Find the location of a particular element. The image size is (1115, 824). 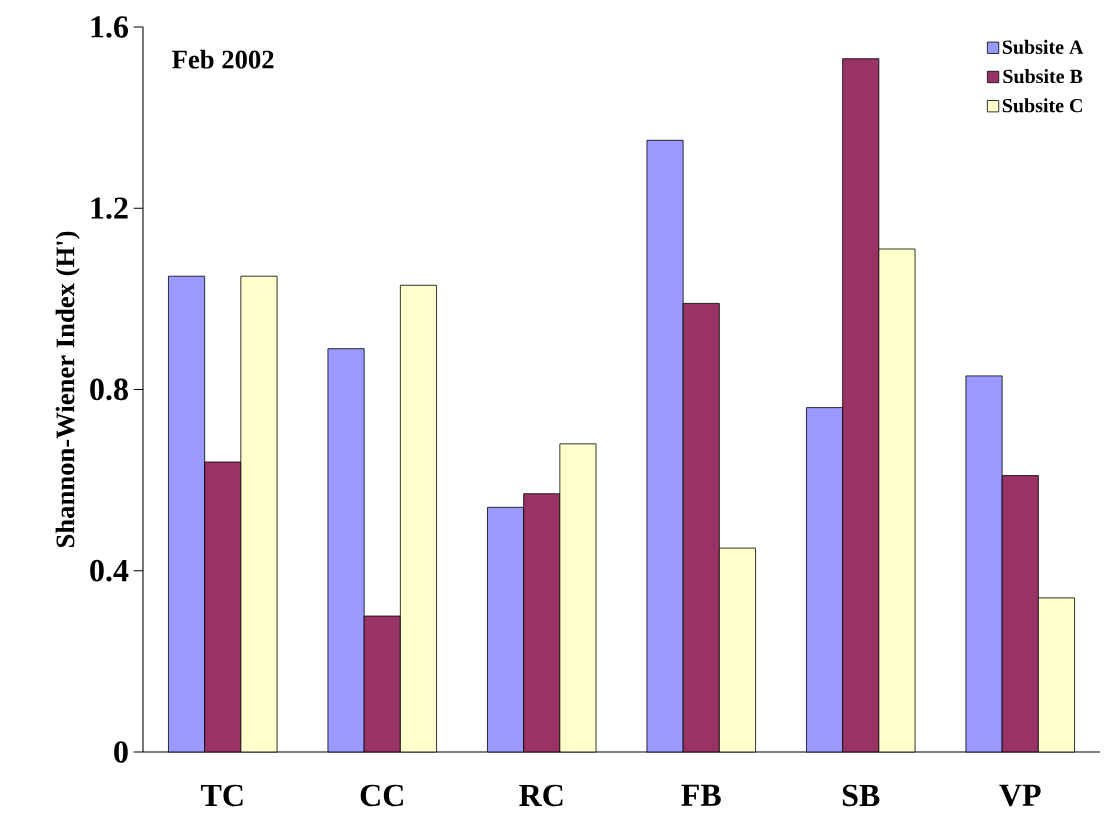

y-tick-label: 1.6 is located at coordinates (110, 27).